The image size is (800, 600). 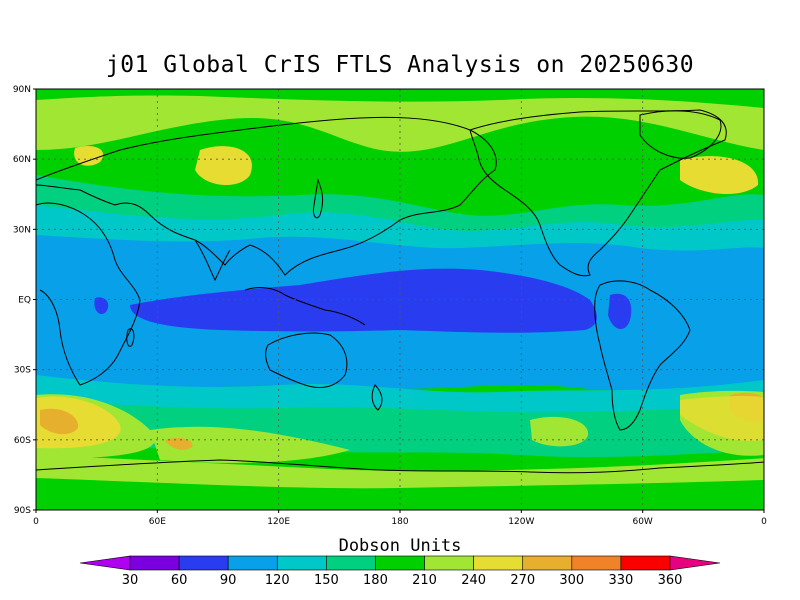 I want to click on lon-label: 120E, so click(x=278, y=522).